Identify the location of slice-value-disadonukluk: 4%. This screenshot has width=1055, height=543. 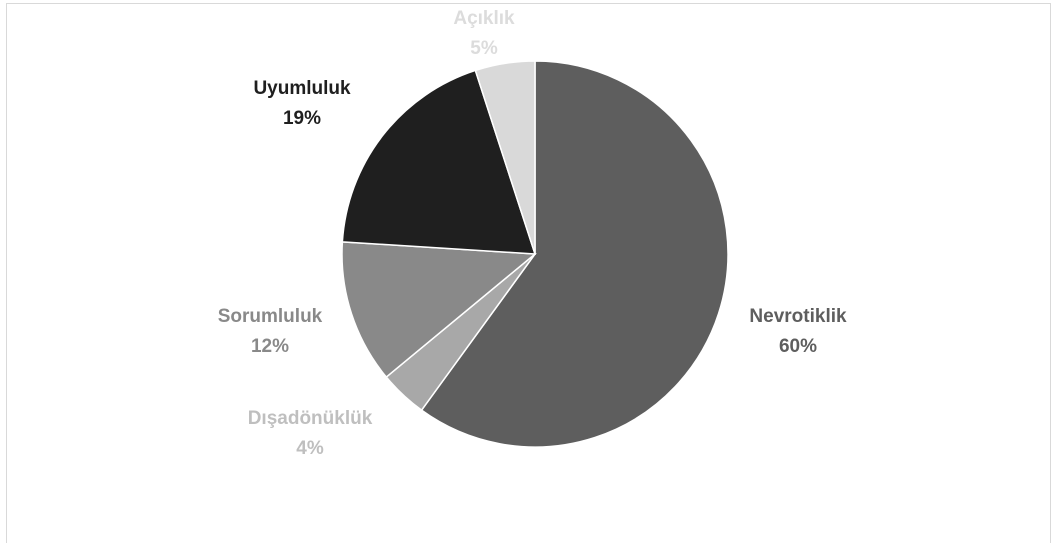
(310, 448).